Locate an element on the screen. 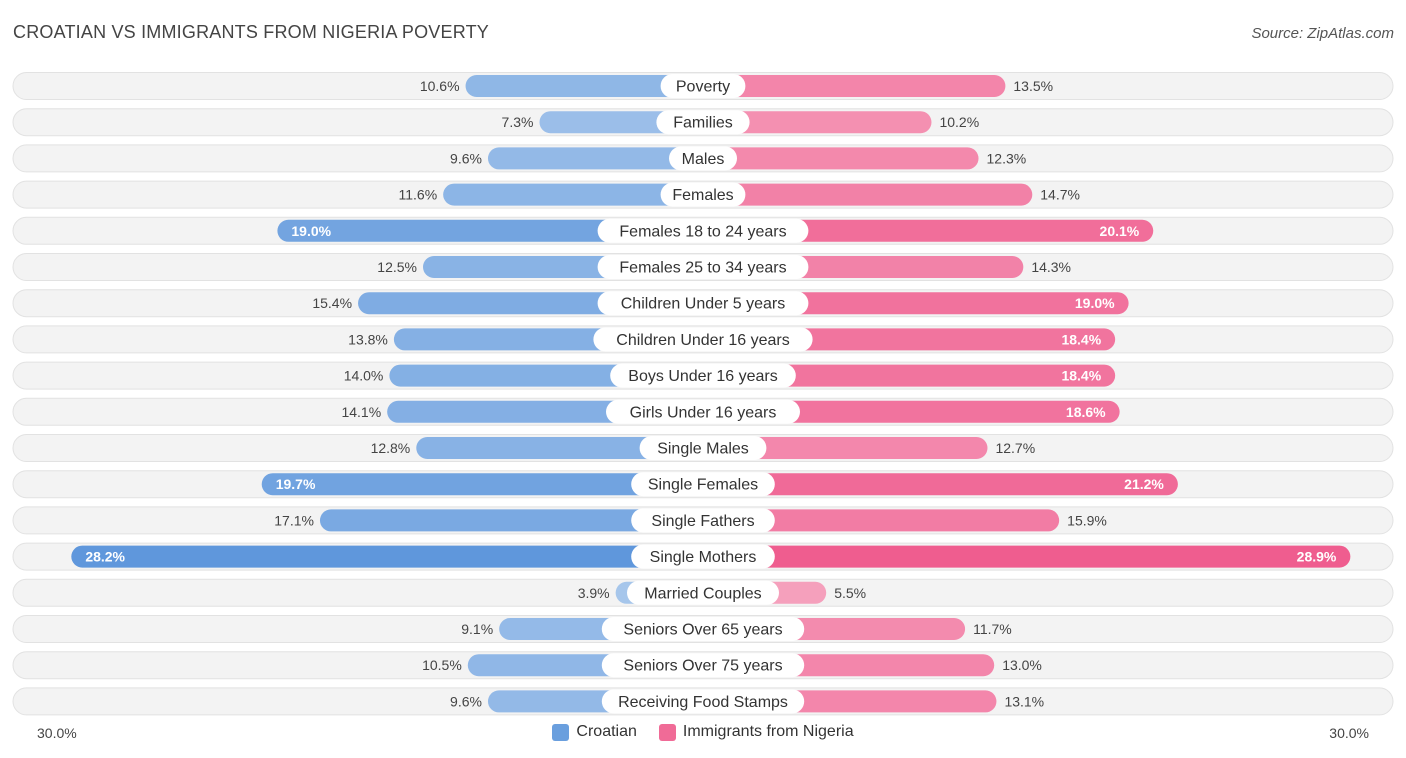  category-label: Boys Under 16 years is located at coordinates (702, 376).